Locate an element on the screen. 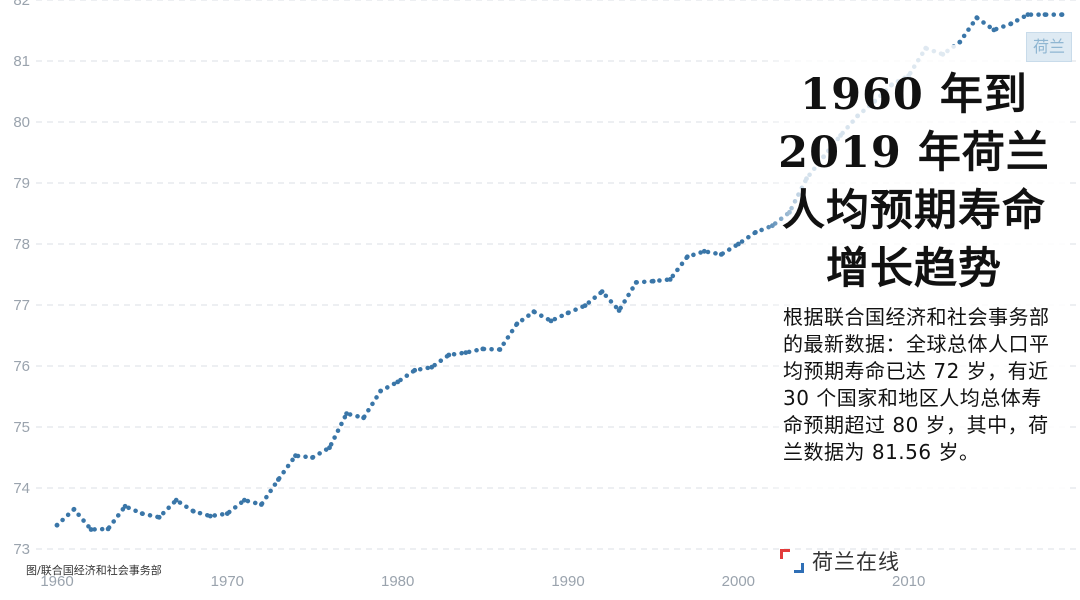 This screenshot has height=600, width=1080. source-credit: 图/联合国经济和社会事务部 is located at coordinates (94, 570).